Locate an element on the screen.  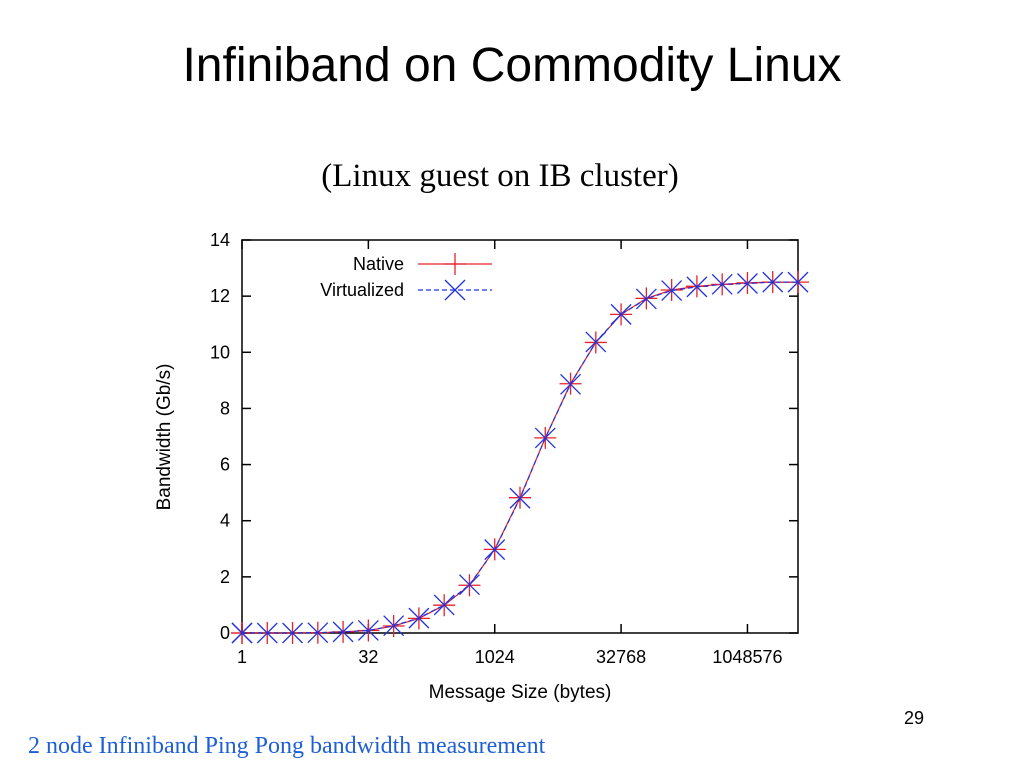
y-tick-label: 8 is located at coordinates (225, 408).